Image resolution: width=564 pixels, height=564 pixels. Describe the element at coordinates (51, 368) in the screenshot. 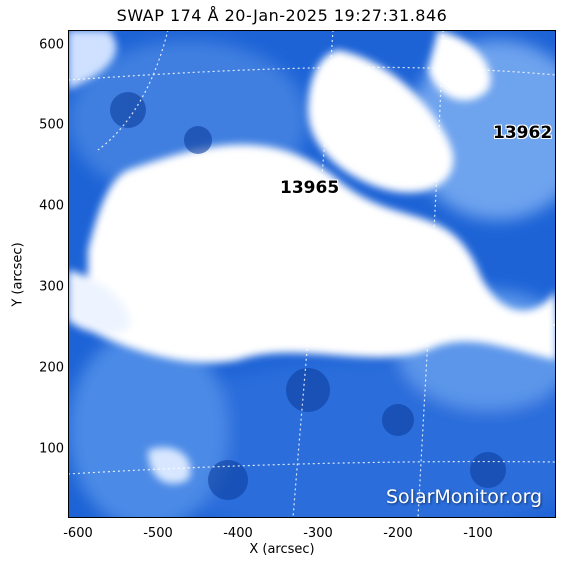

I see `y-tick-label: 200` at that location.